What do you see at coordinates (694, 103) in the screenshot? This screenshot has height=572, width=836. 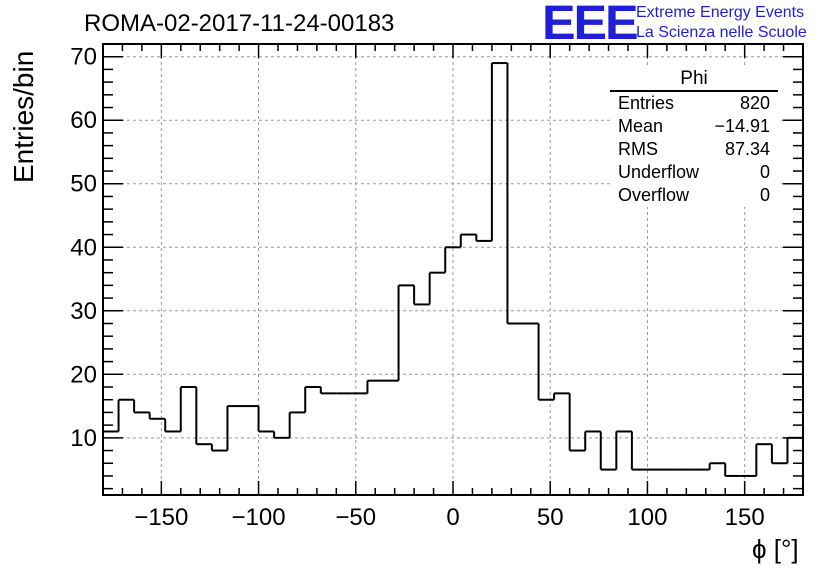 I see `stats-row-entries: Entries 820` at bounding box center [694, 103].